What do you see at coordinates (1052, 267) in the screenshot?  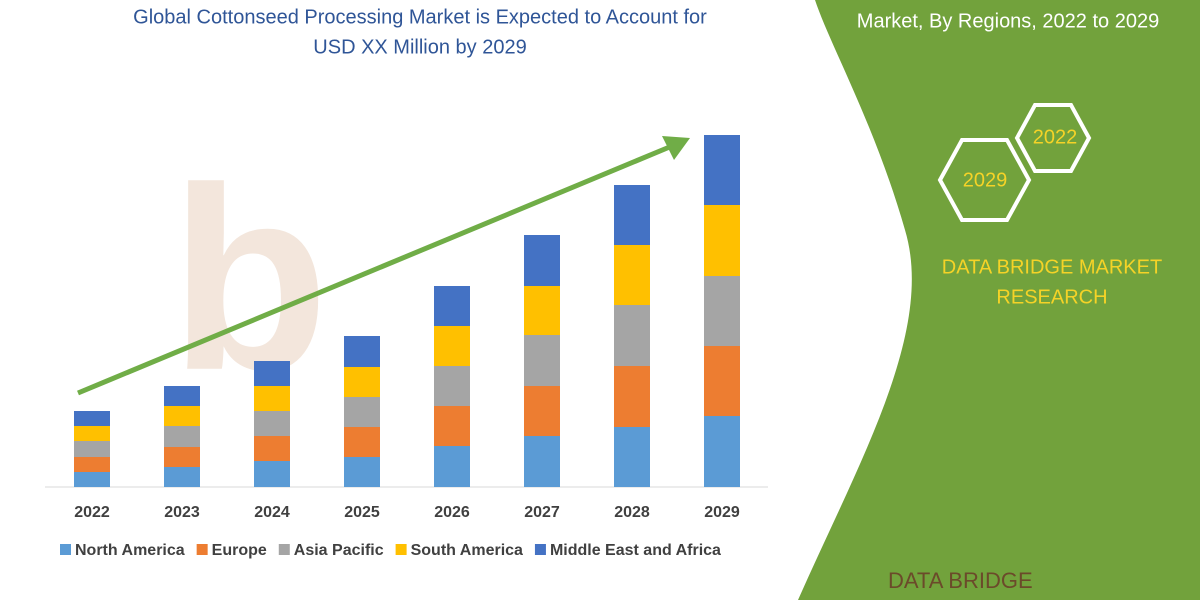 I see `brand-text: DATA BRIDGE MARKET` at bounding box center [1052, 267].